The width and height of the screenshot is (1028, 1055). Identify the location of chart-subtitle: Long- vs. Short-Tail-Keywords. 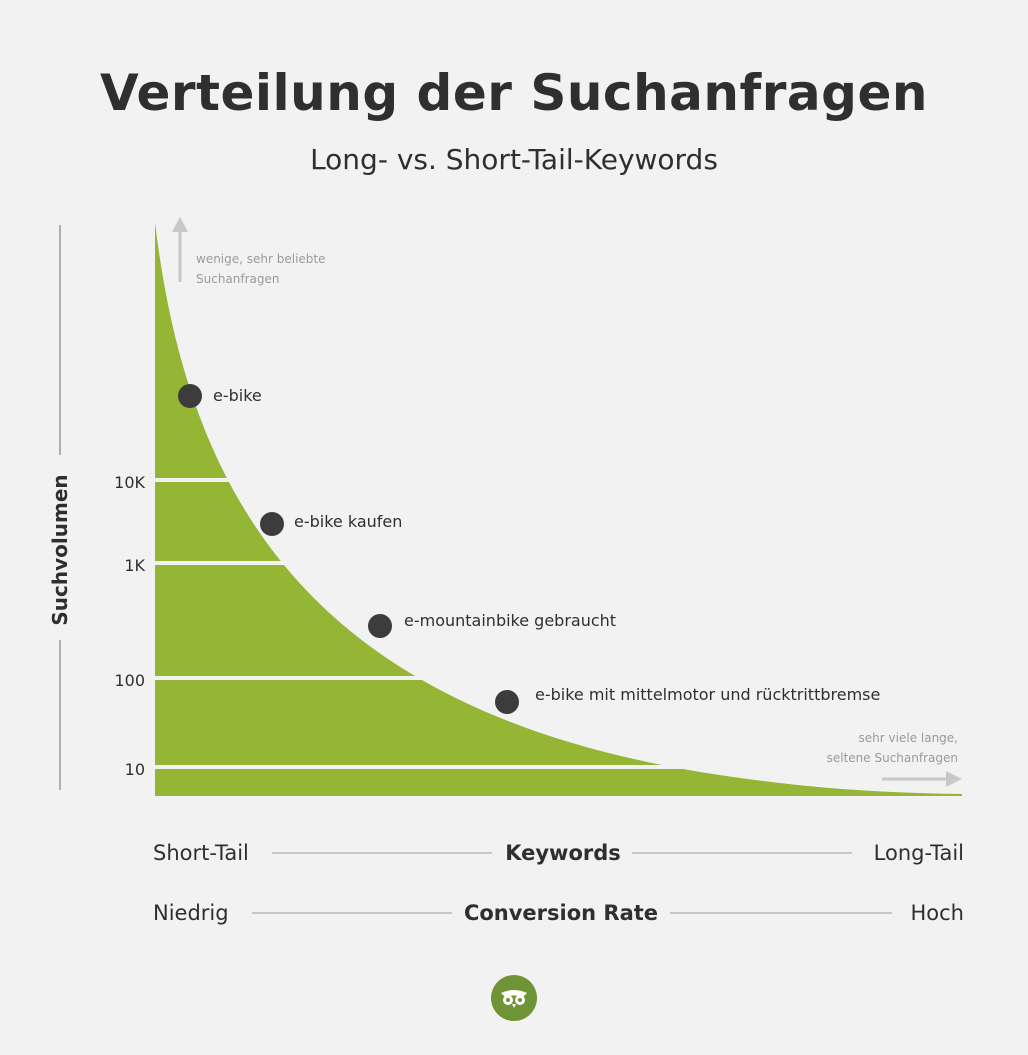
(514, 159).